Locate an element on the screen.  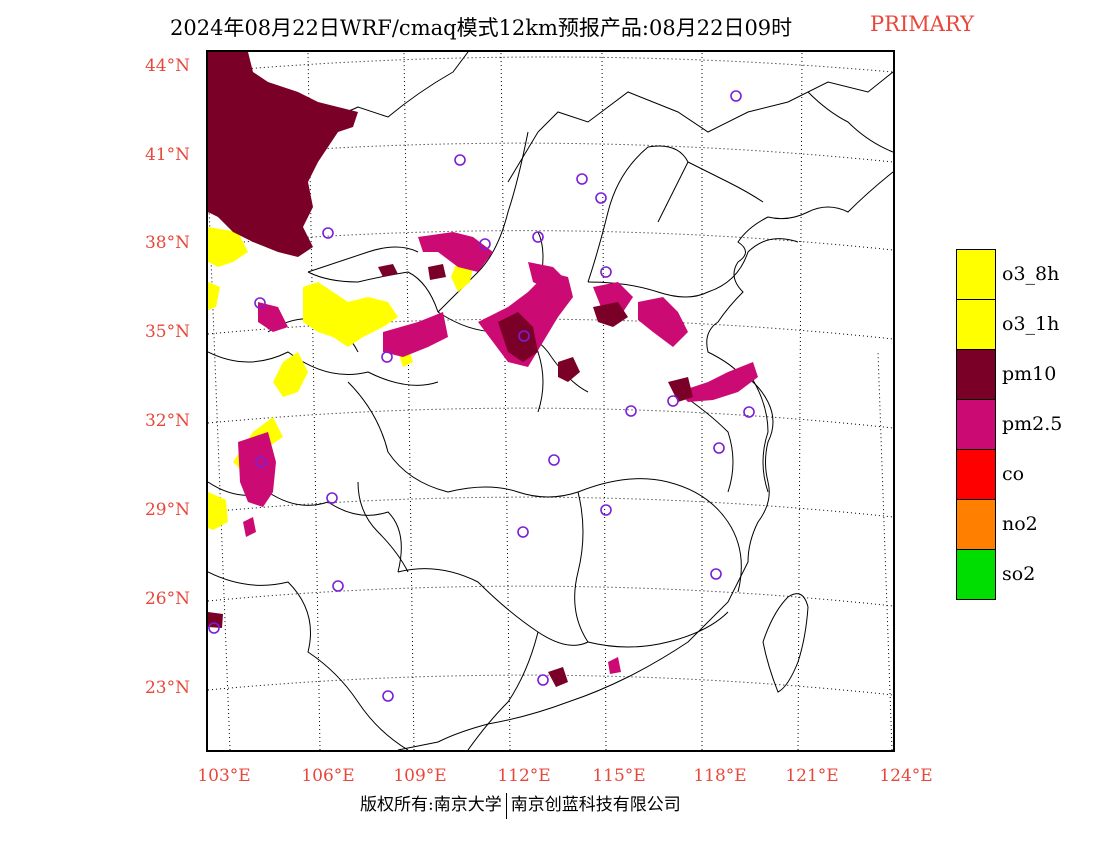
lon-label-112e: 112°E is located at coordinates (524, 776).